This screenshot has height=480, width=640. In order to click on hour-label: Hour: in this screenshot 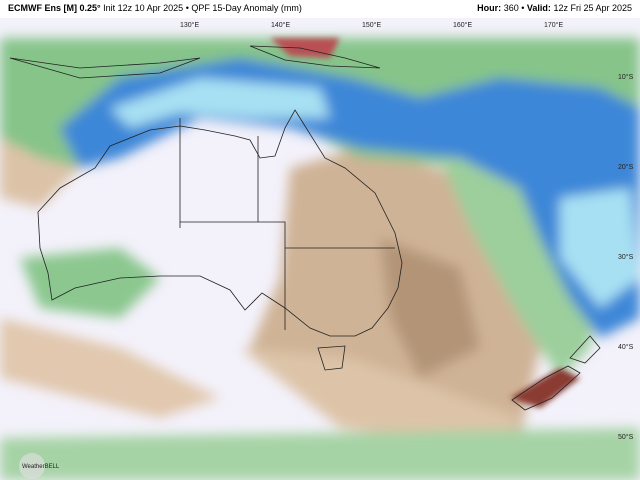, I will do `click(489, 8)`.